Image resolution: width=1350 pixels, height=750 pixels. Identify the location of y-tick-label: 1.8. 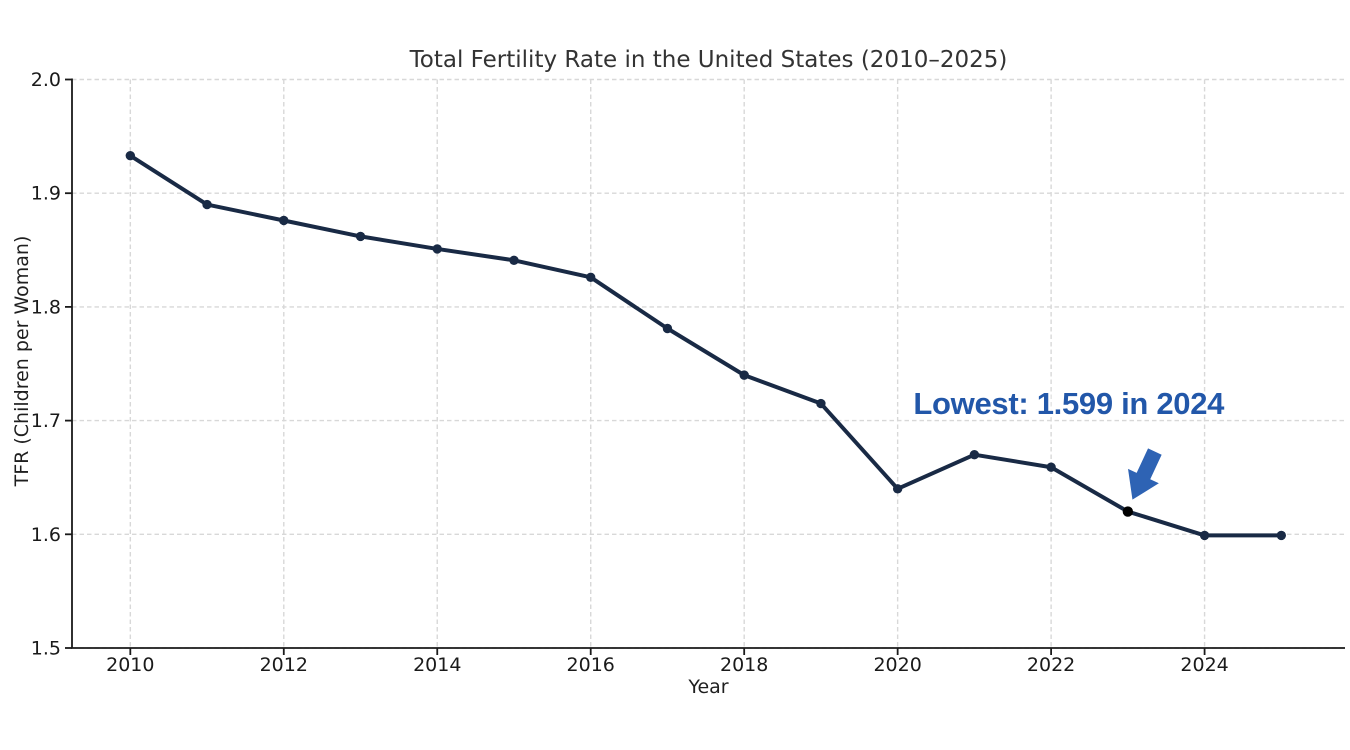
(46, 307).